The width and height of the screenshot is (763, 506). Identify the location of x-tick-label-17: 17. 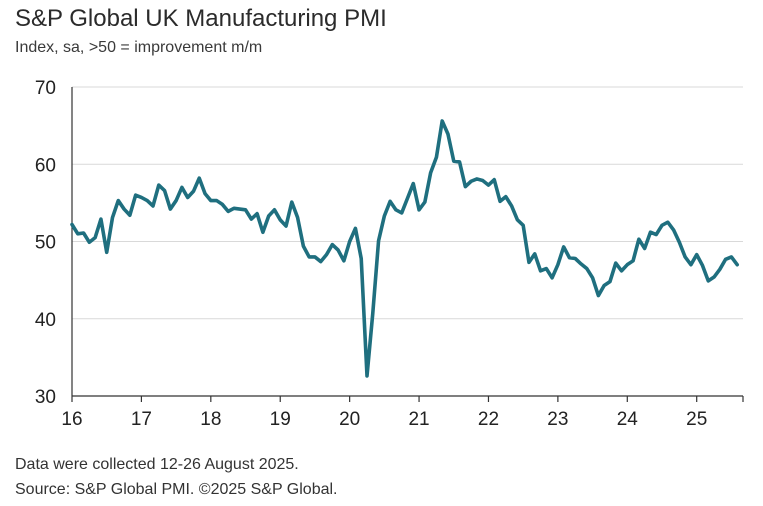
(141, 419).